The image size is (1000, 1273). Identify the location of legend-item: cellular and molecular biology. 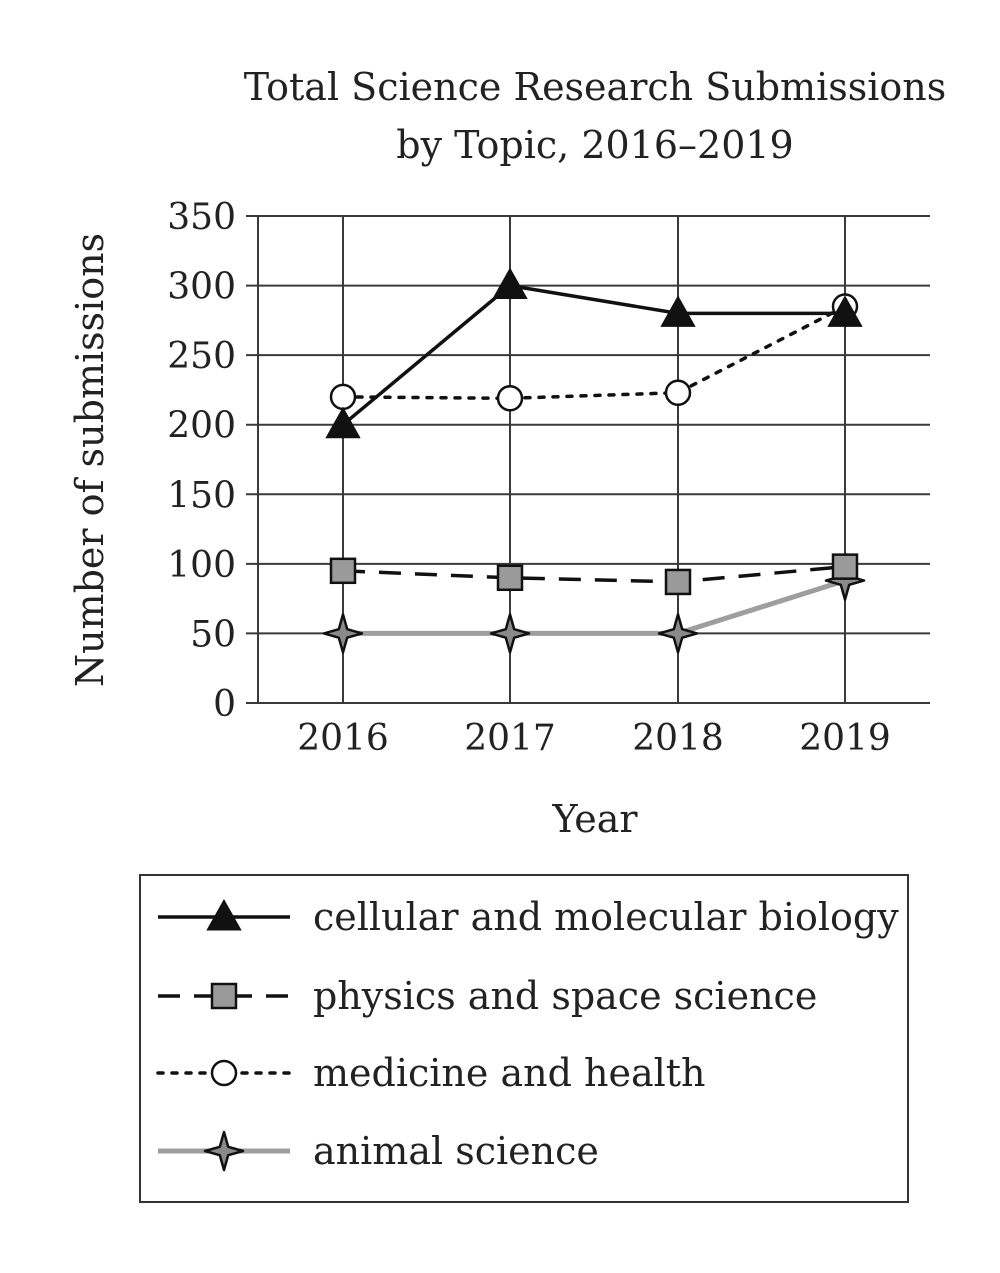
(528, 917).